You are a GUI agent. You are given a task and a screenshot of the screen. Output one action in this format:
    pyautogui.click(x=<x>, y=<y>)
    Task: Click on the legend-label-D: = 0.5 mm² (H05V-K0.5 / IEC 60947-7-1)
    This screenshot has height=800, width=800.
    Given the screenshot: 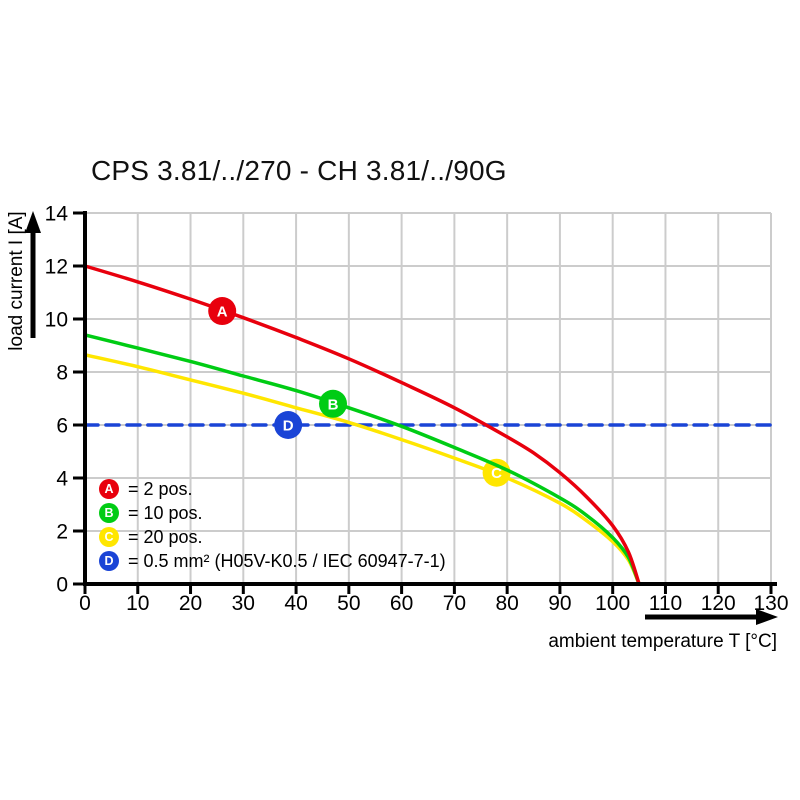 What is the action you would take?
    pyautogui.click(x=287, y=560)
    